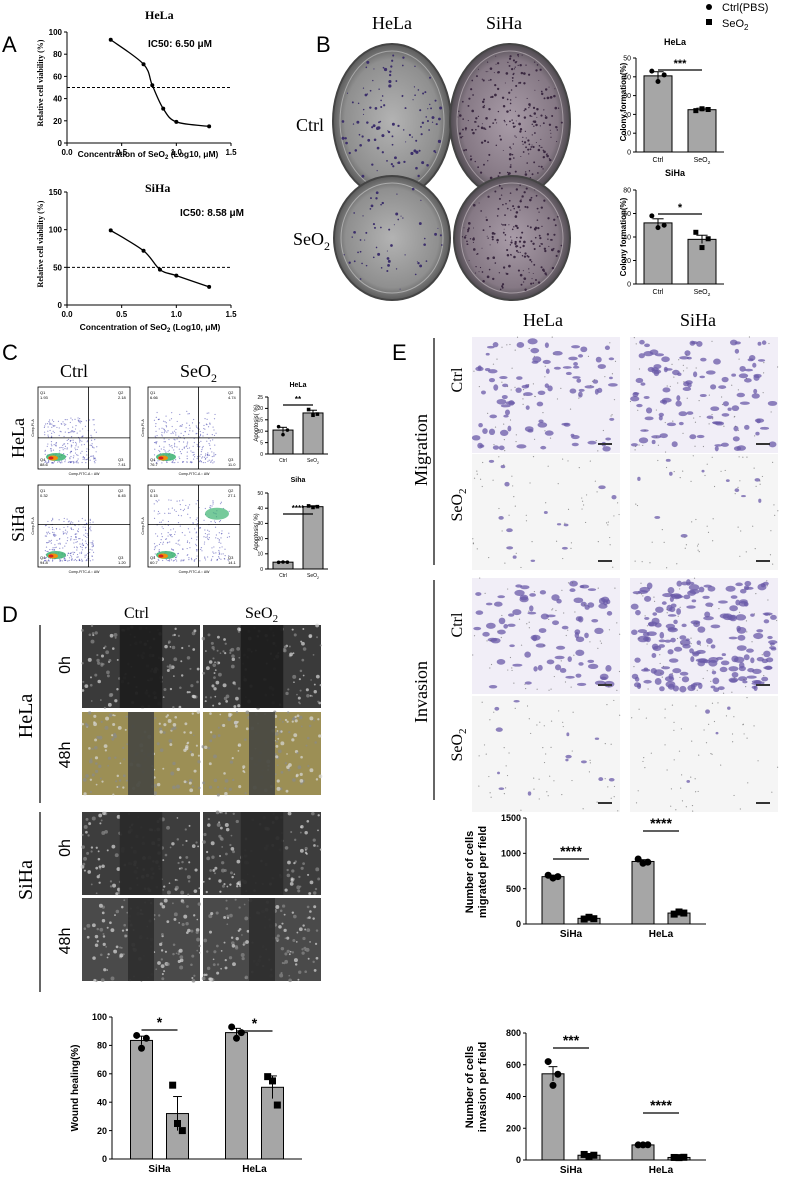  What do you see at coordinates (231, 392) in the screenshot?
I see `quadrant-q2: Q2` at bounding box center [231, 392].